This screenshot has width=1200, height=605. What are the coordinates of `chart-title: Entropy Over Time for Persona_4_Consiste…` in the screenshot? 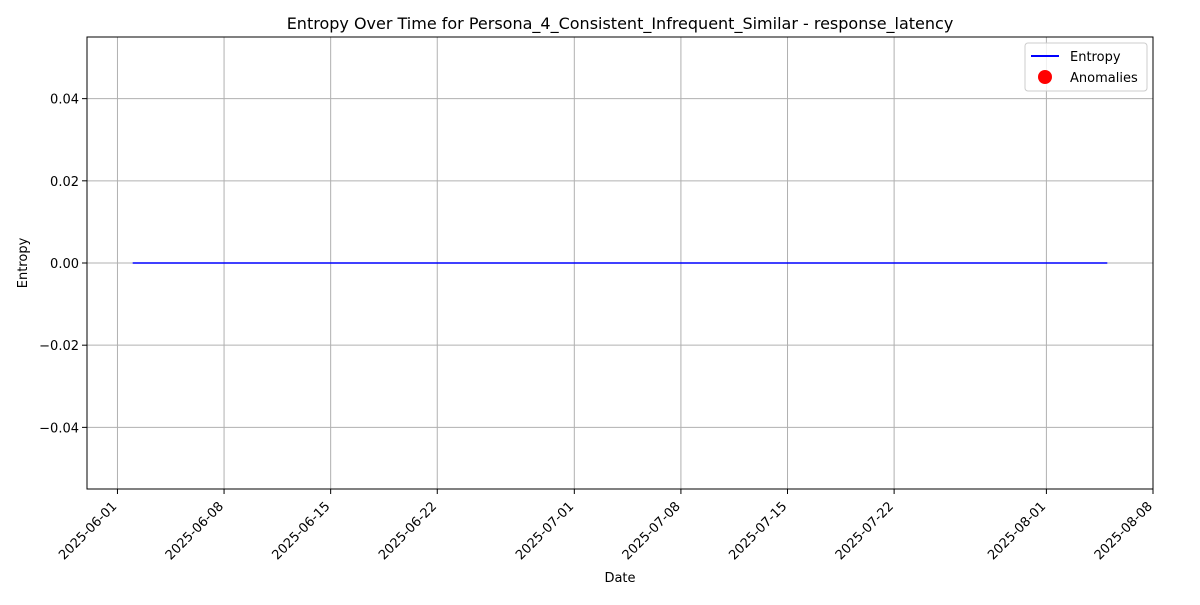 It's located at (620, 24).